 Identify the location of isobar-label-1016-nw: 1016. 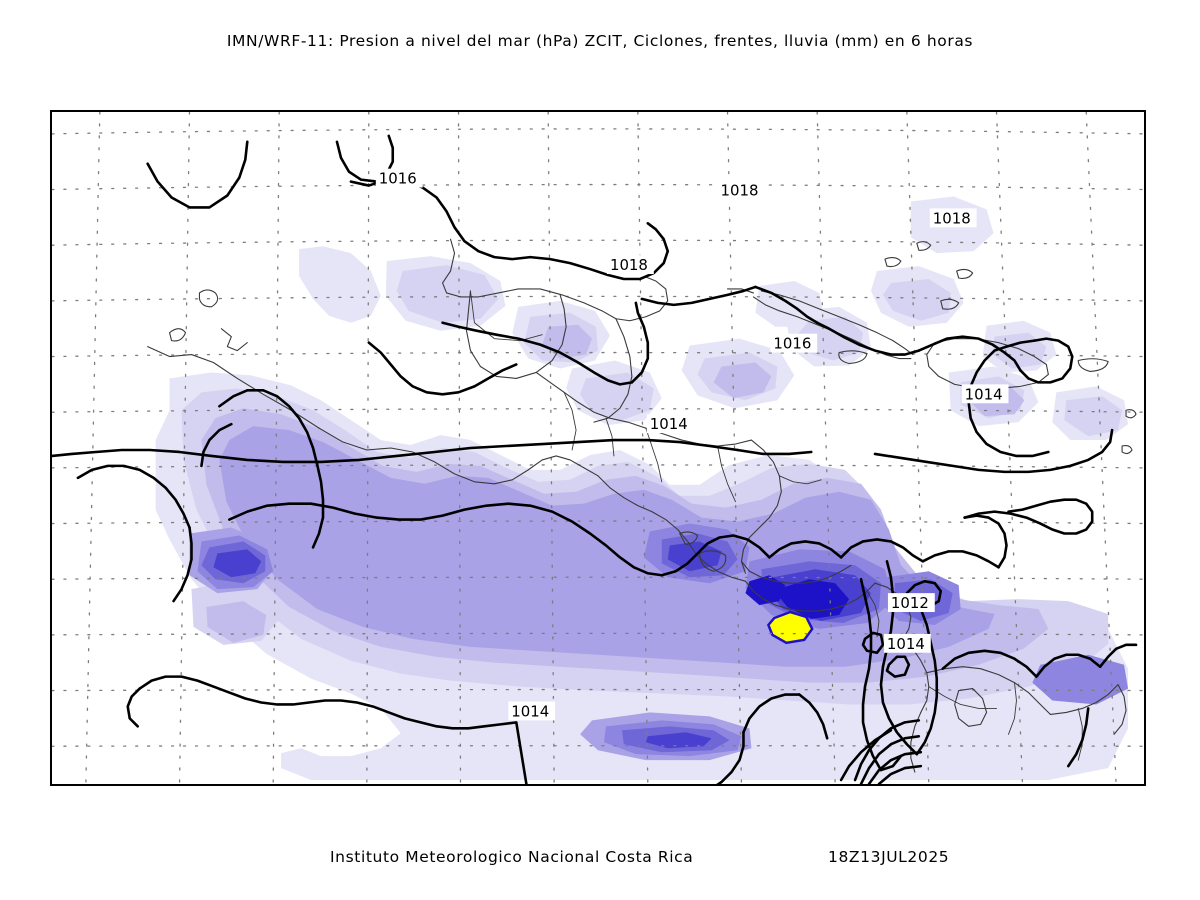
(399, 178).